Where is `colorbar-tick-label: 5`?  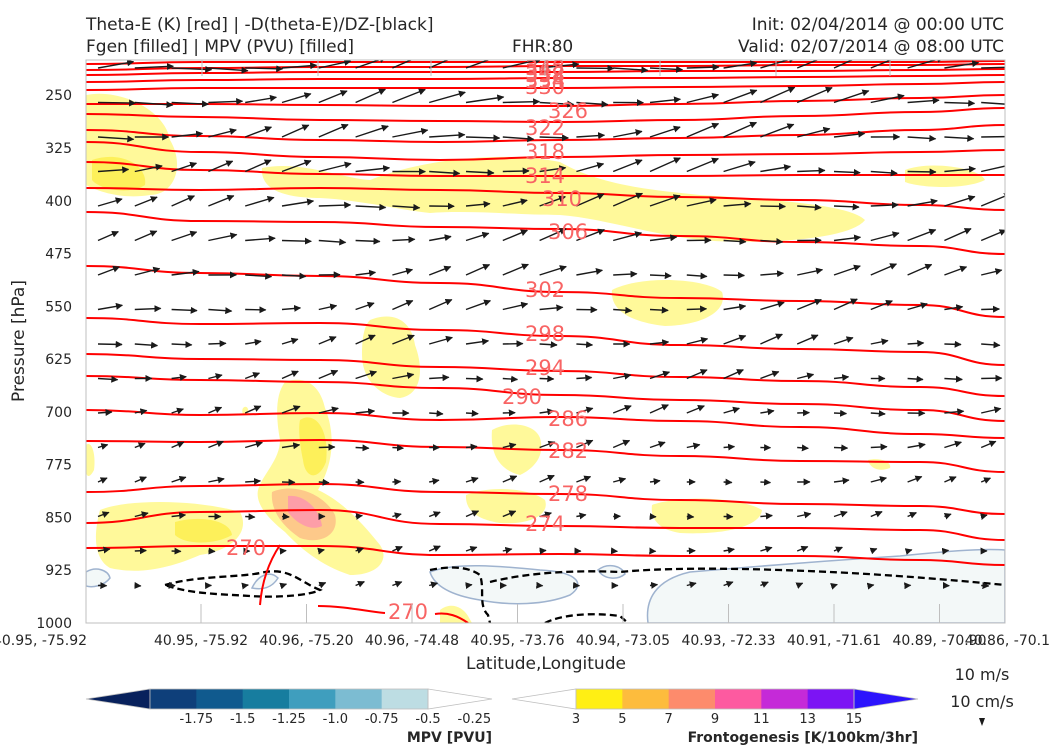
colorbar-tick-label: 5 is located at coordinates (622, 719).